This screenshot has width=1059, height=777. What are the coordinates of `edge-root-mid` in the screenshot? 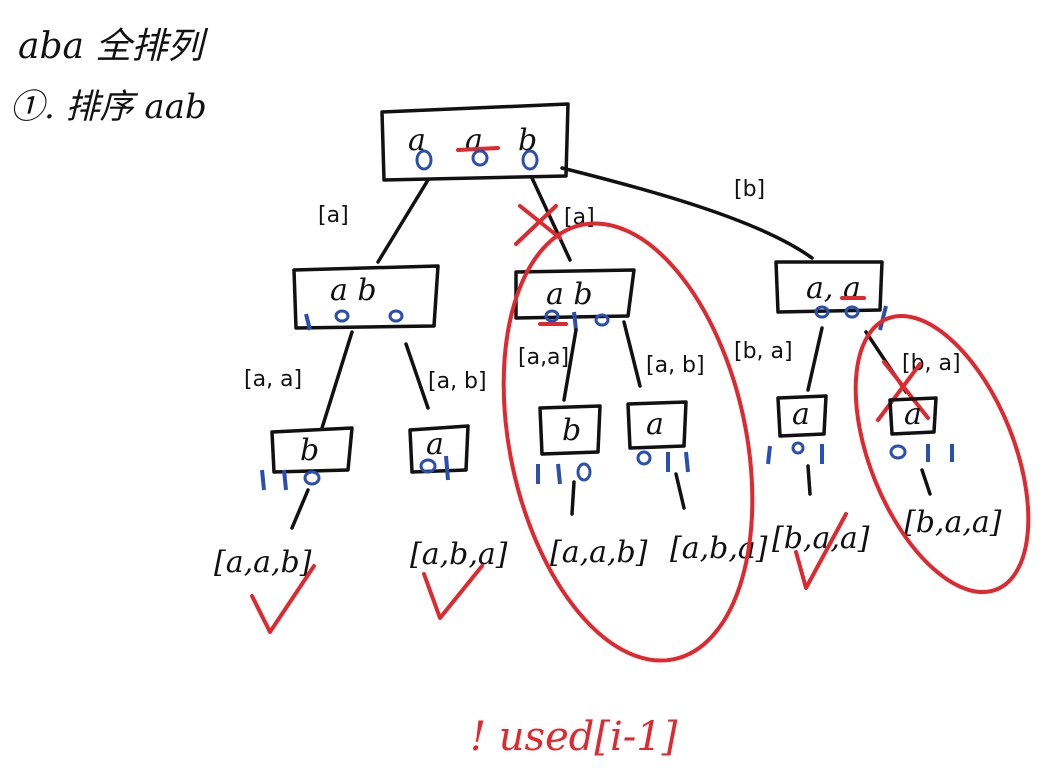 It's located at (551, 219).